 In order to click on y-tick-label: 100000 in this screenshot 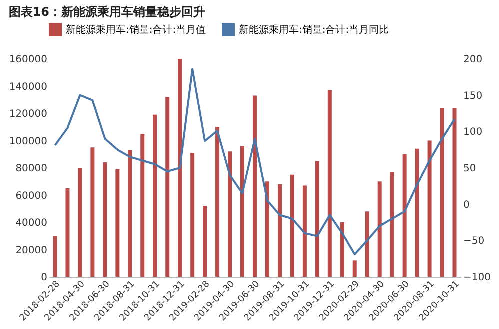, I will do `click(28, 142)`.